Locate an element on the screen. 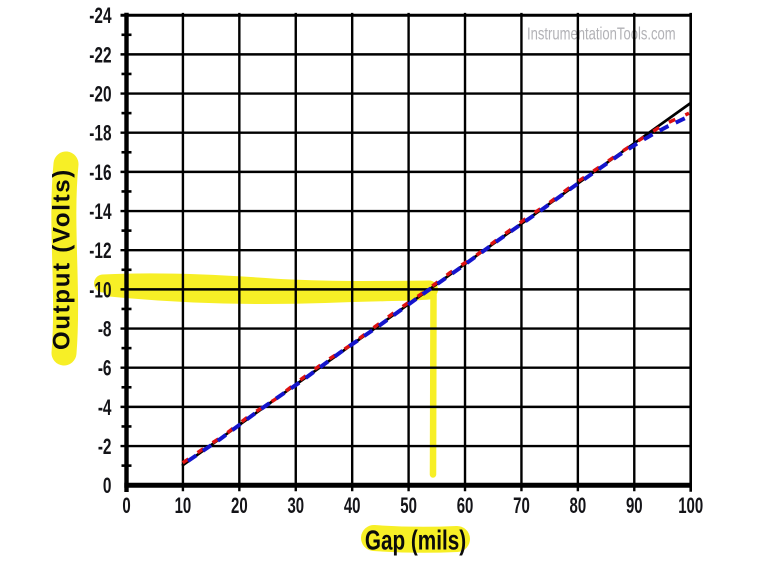 The image size is (777, 562). svg-text: 20 is located at coordinates (239, 505).